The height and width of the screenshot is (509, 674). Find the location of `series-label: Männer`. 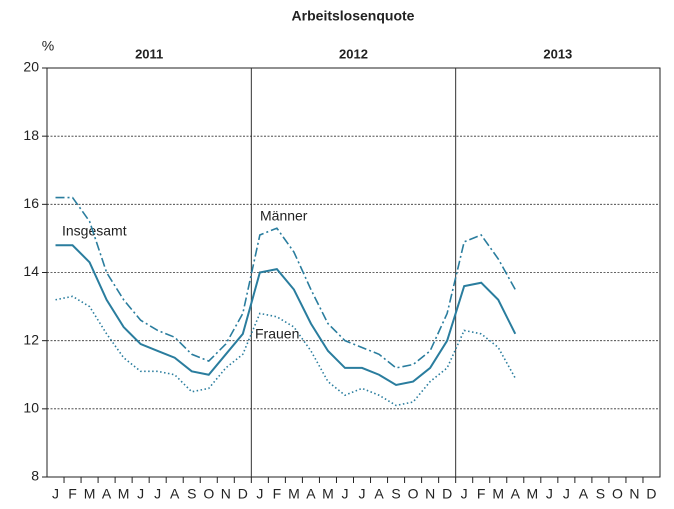

series-label: Männer is located at coordinates (284, 216).